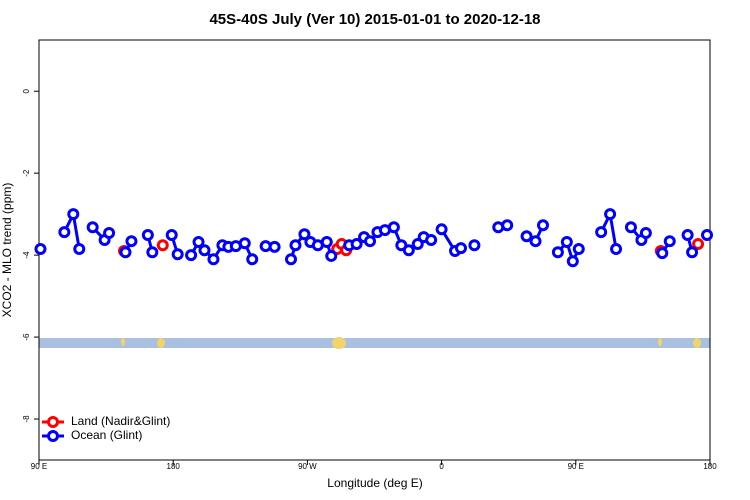 This screenshot has width=750, height=500. What do you see at coordinates (568, 252) in the screenshot?
I see `series-line` at bounding box center [568, 252].